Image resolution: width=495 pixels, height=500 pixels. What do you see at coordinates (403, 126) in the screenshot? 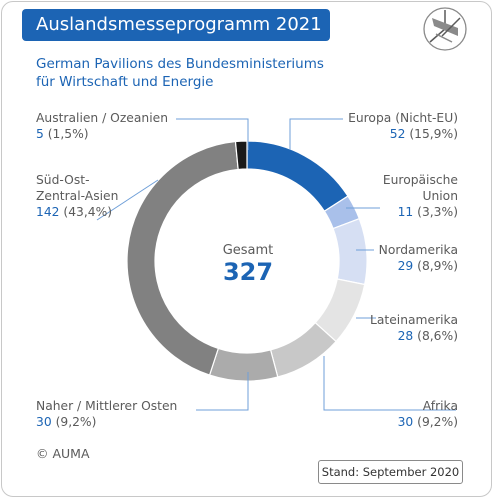
I see `label-europa-nicht-eu: Europa (Nicht-EU) 52 (15,9%)` at bounding box center [403, 126].